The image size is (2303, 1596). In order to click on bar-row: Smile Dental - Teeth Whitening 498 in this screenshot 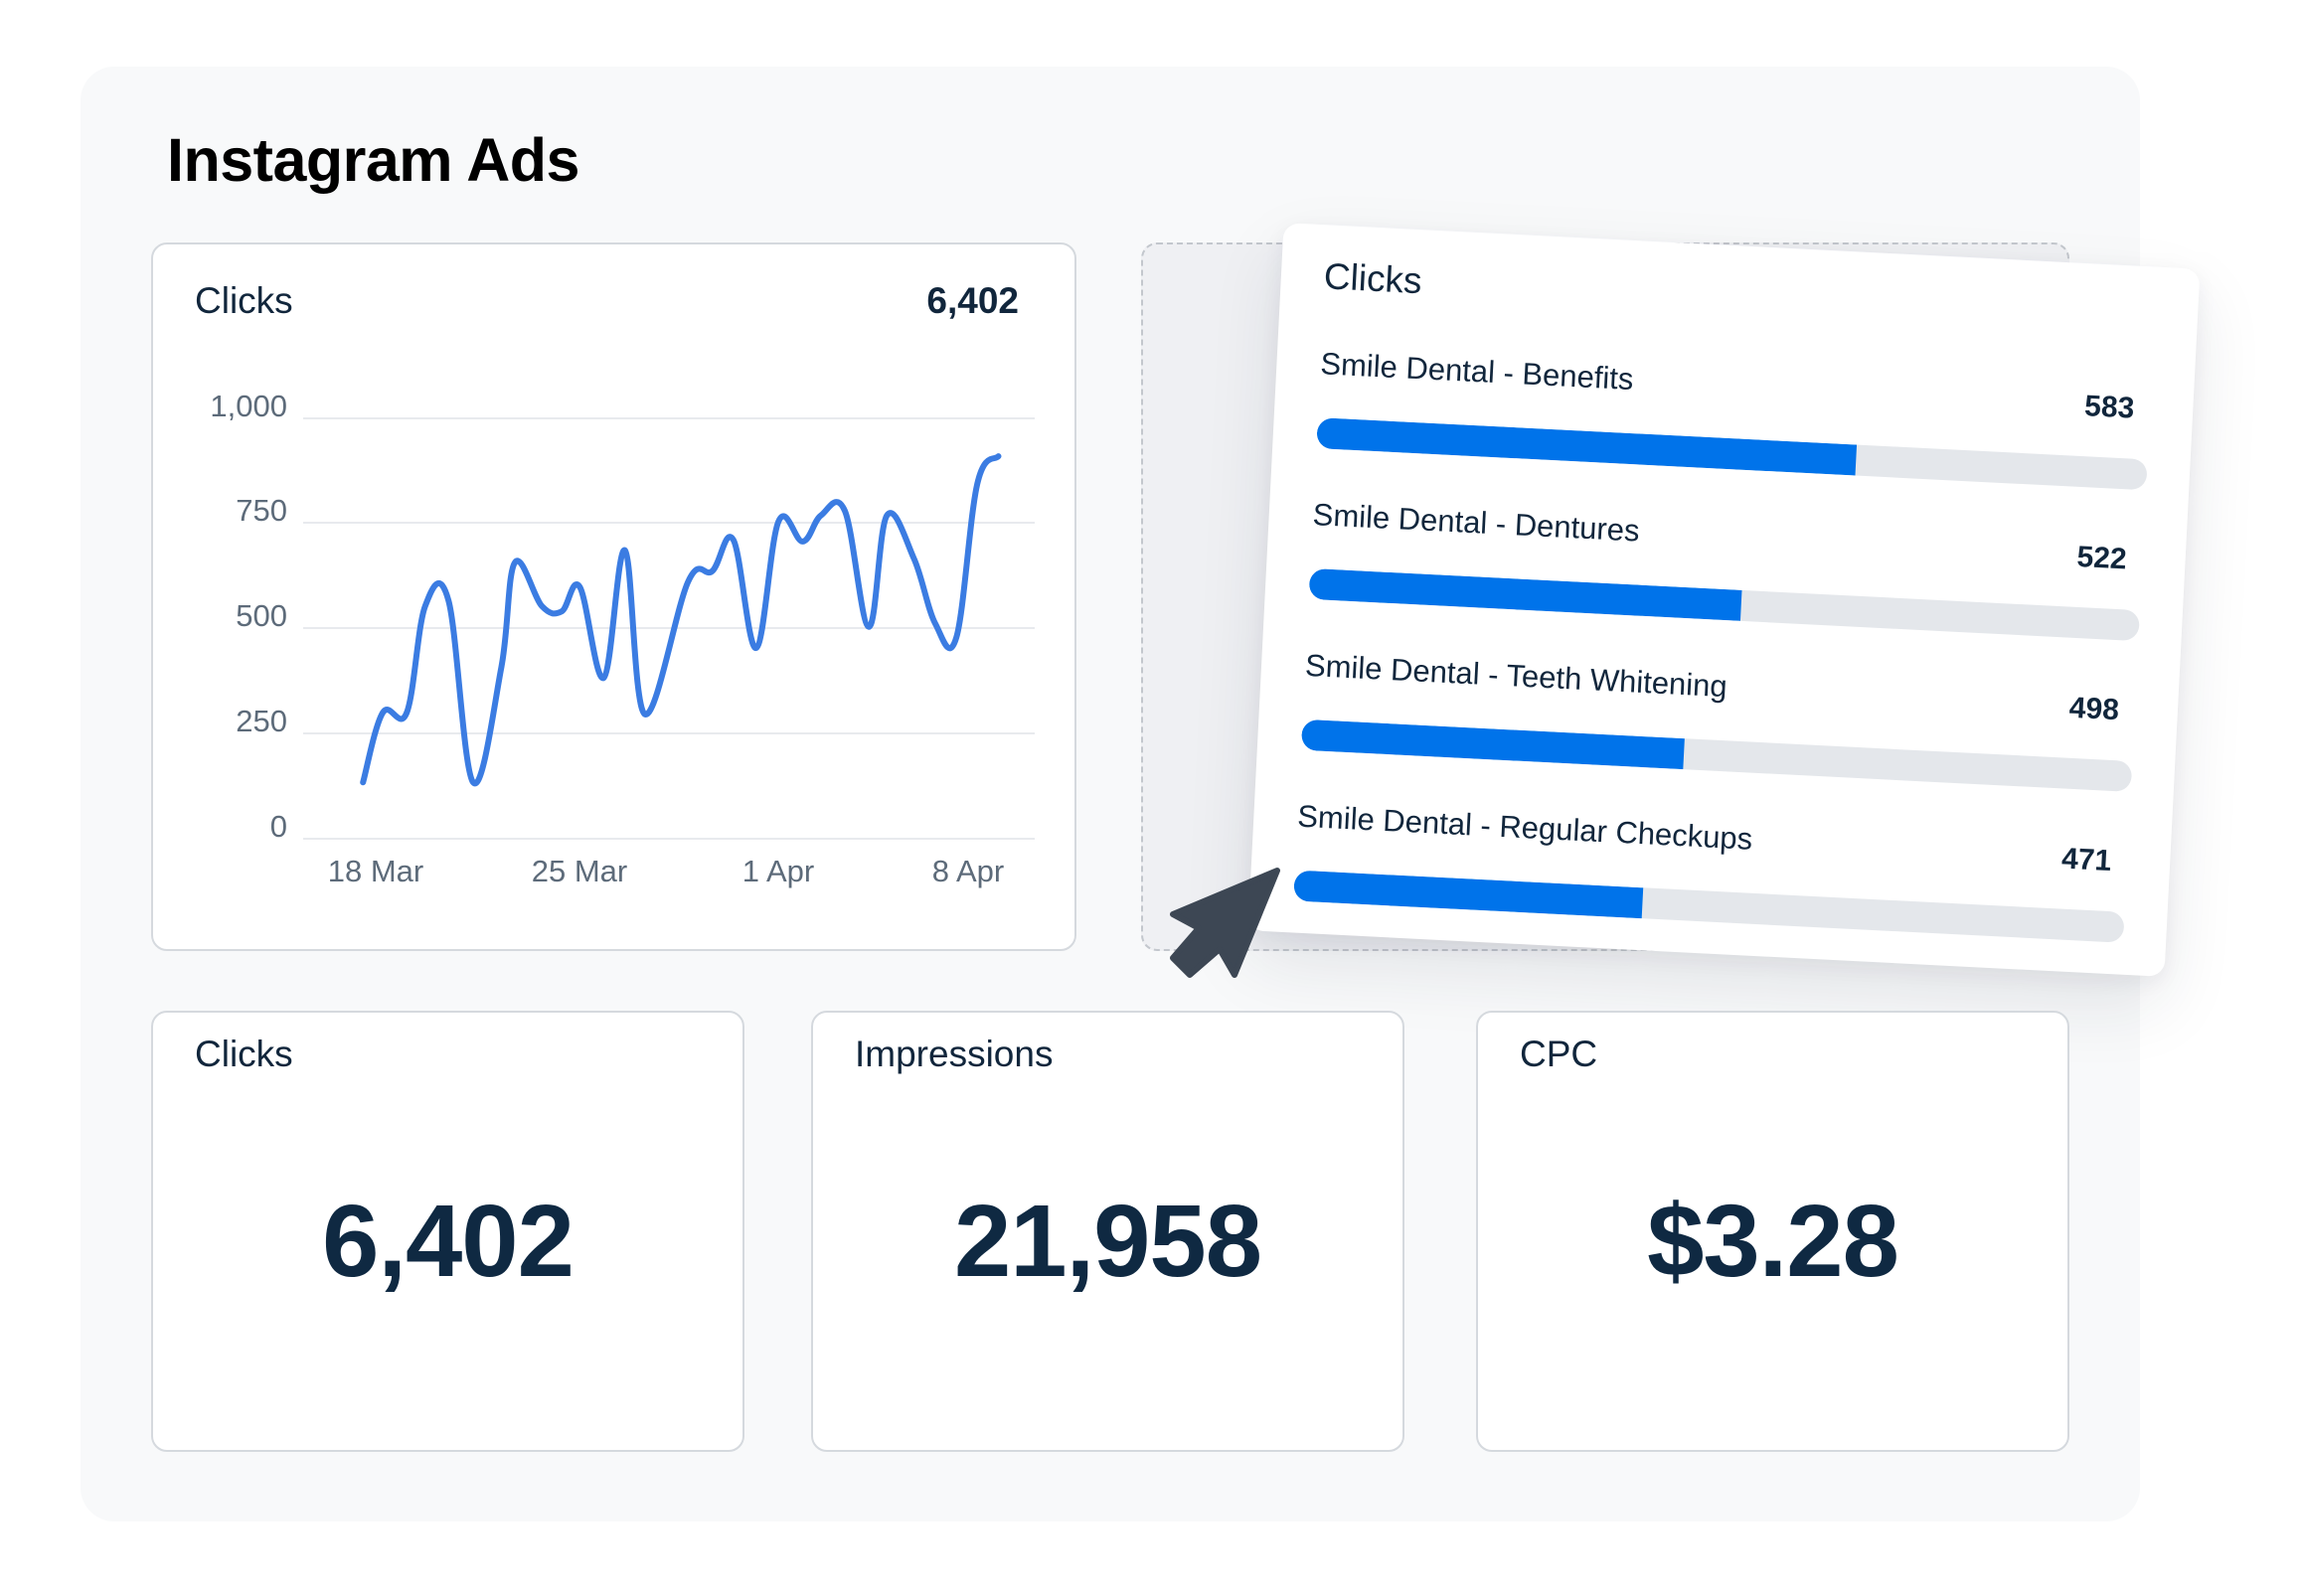, I will do `click(1718, 722)`.